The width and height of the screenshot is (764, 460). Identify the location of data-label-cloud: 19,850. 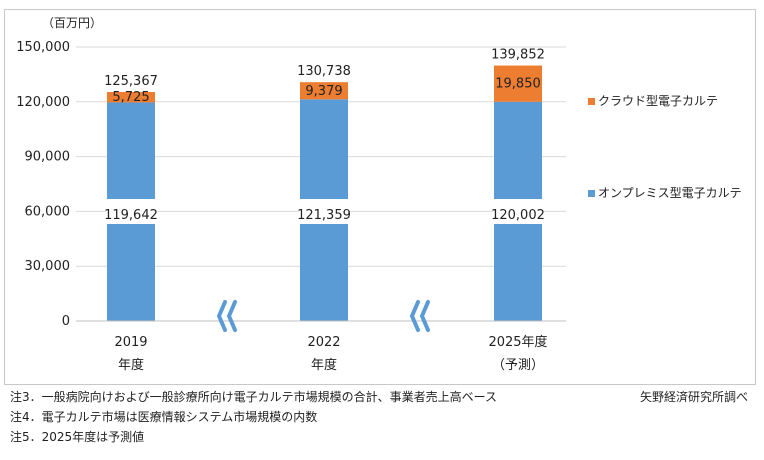
(518, 84).